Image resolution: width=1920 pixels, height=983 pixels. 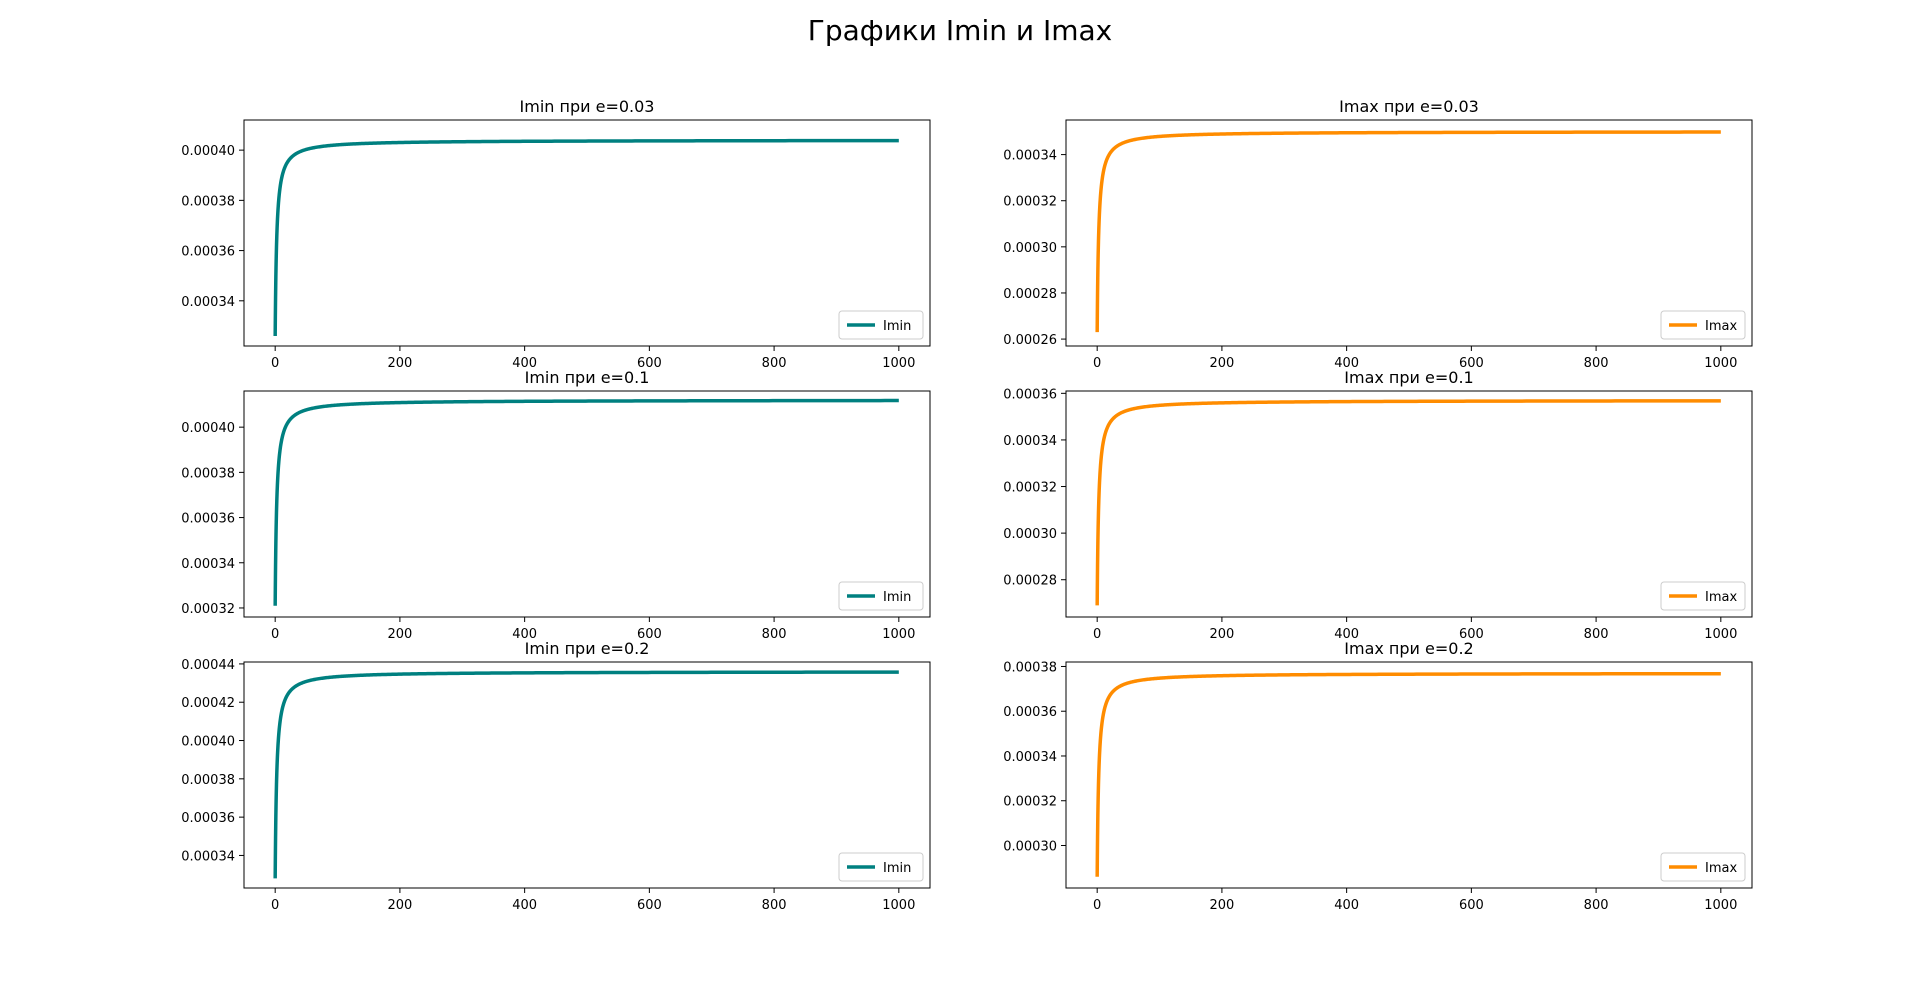 I want to click on chart-imax-e01-ytick-label: 0.00034, so click(x=1030, y=441).